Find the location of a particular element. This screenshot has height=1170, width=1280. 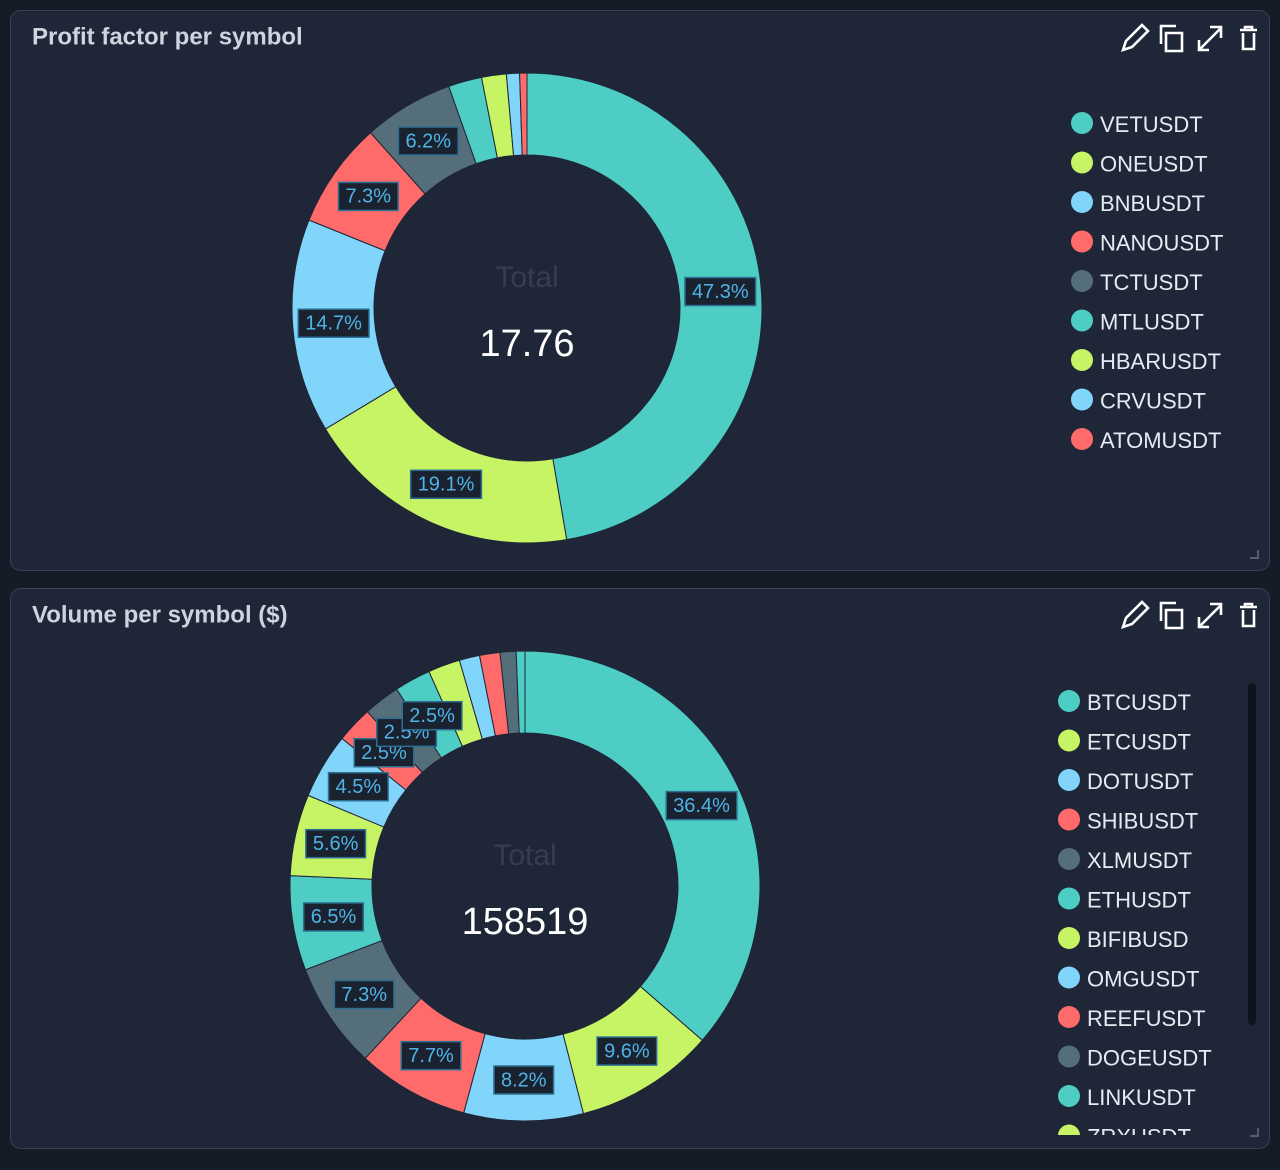

legend-label: CRVUSDT is located at coordinates (1153, 400).